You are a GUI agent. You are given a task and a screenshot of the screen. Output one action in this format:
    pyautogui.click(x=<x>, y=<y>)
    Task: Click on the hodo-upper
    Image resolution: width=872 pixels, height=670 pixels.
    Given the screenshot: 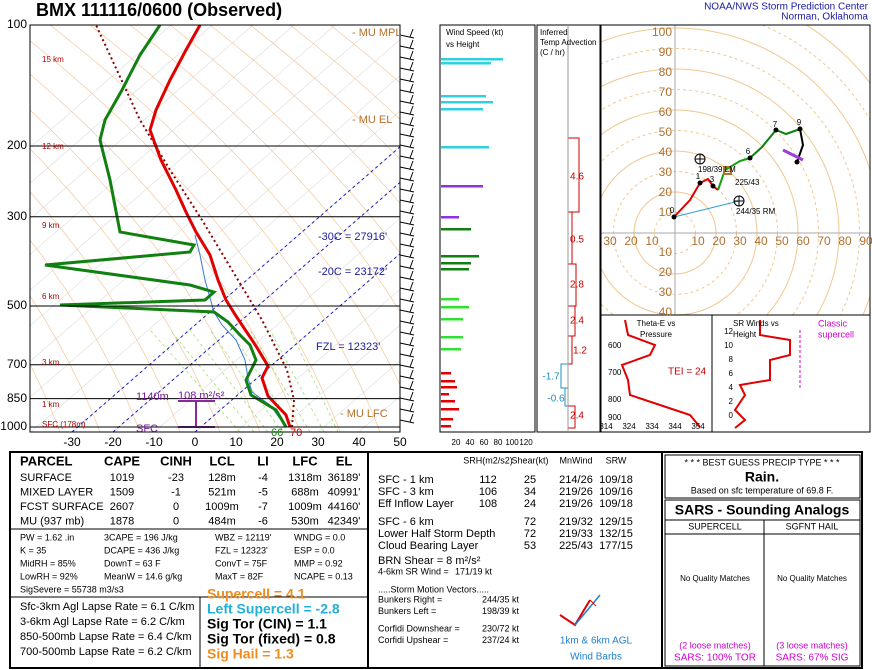 What is the action you would take?
    pyautogui.click(x=793, y=155)
    